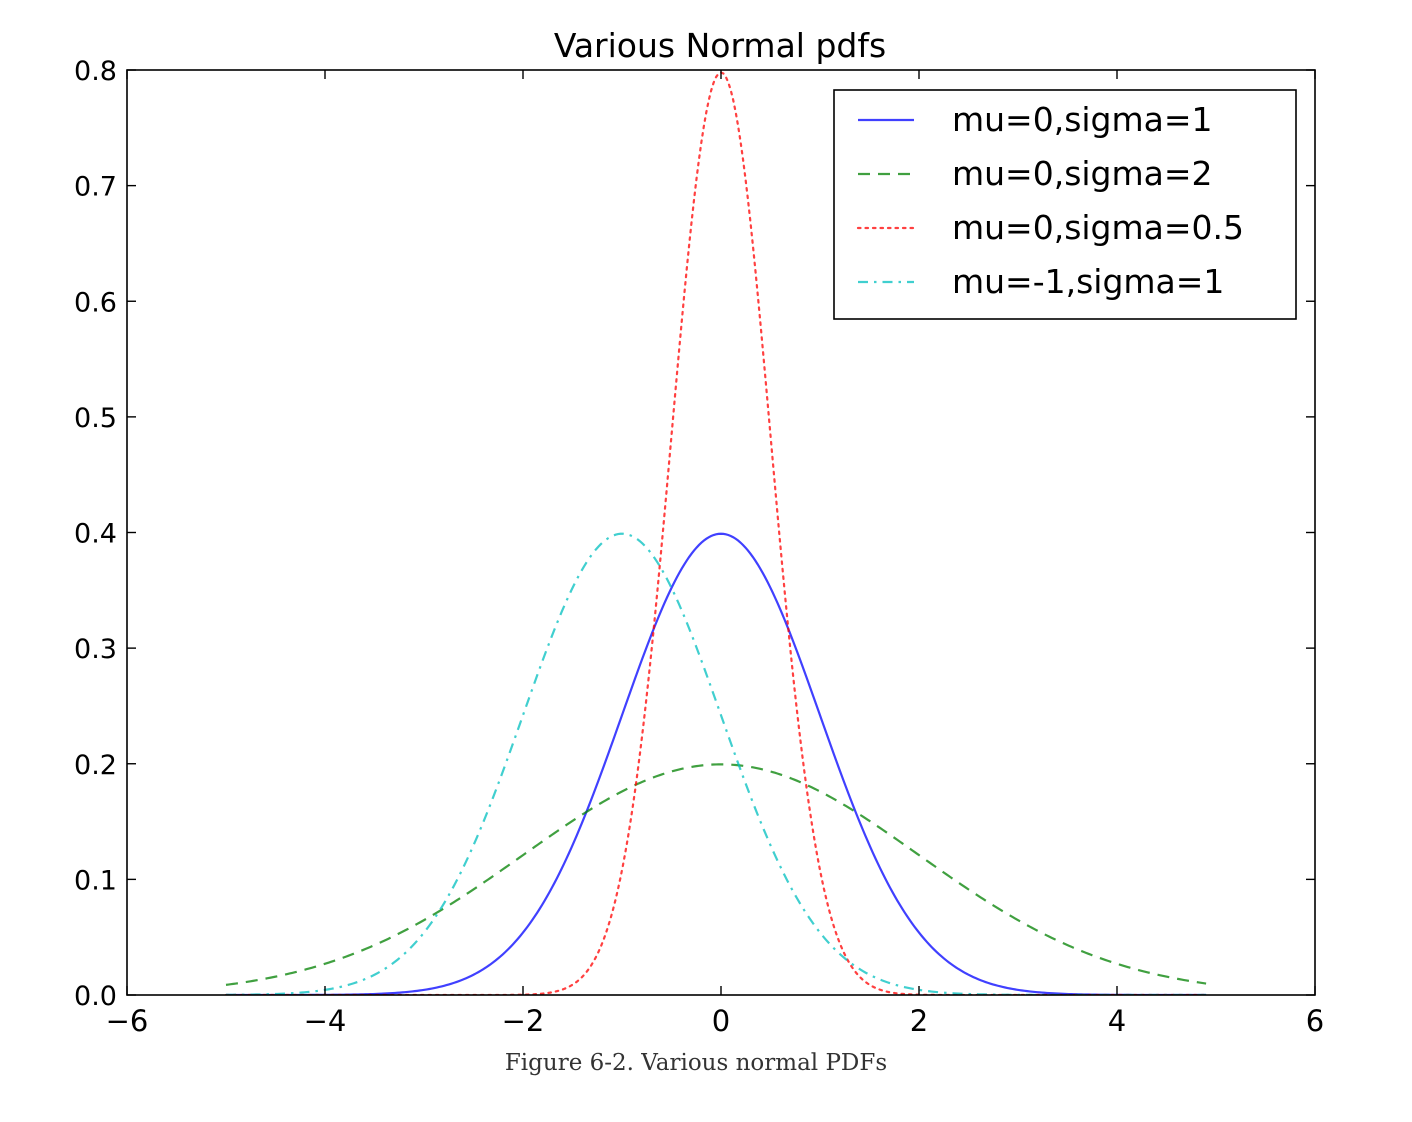  Describe the element at coordinates (720, 45) in the screenshot. I see `chart-title: Various Normal pdfs` at that location.